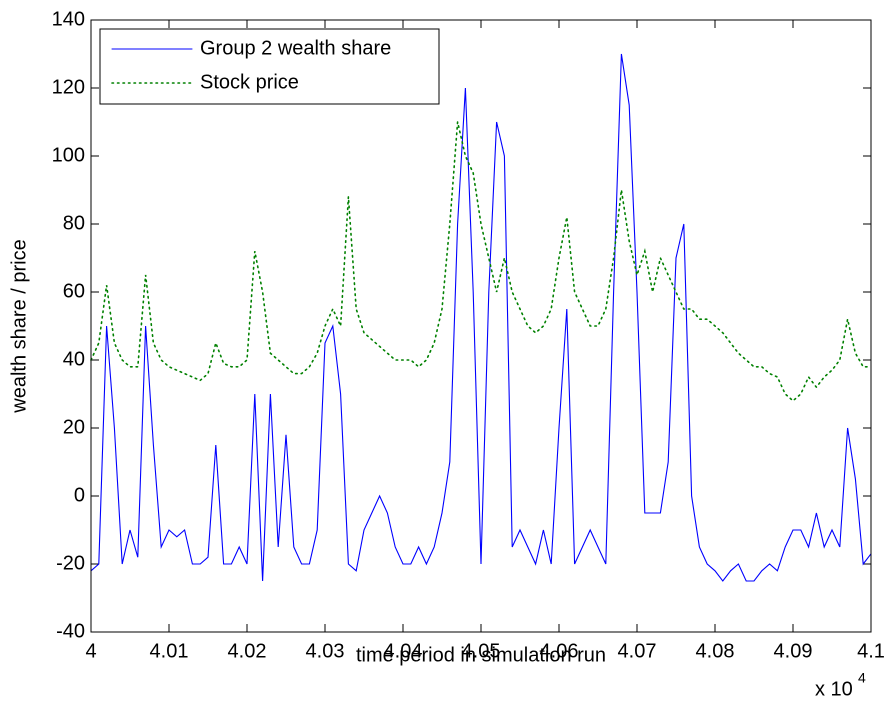 This screenshot has height=711, width=891. Describe the element at coordinates (481, 651) in the screenshot. I see `x-tick-label: 4.05` at that location.